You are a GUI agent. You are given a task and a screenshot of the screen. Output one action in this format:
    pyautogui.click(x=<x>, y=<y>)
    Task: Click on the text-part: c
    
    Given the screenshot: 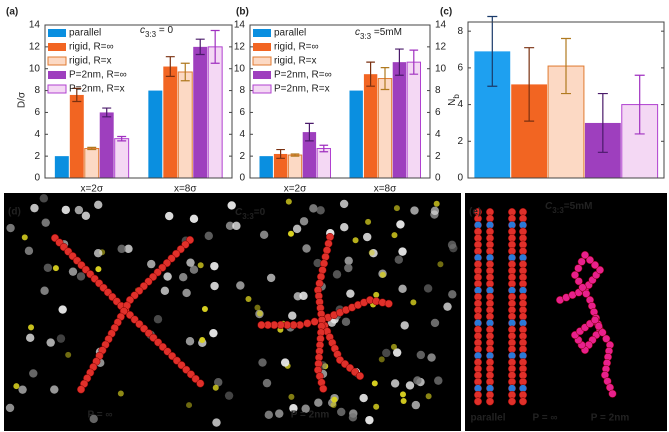 What is the action you would take?
    pyautogui.click(x=357, y=32)
    